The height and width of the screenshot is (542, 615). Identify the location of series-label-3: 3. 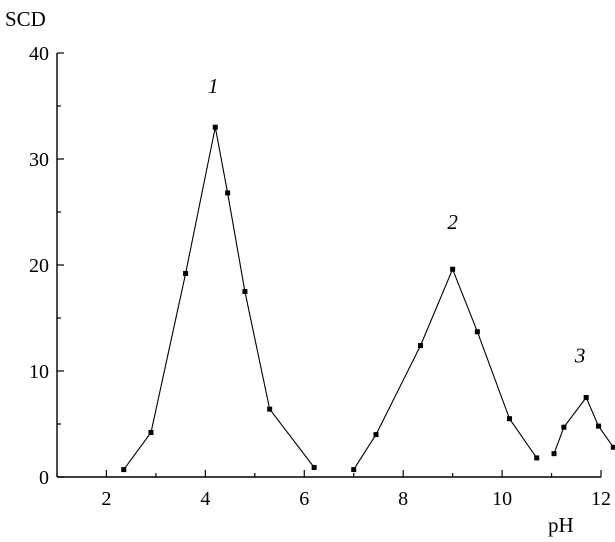
(580, 356).